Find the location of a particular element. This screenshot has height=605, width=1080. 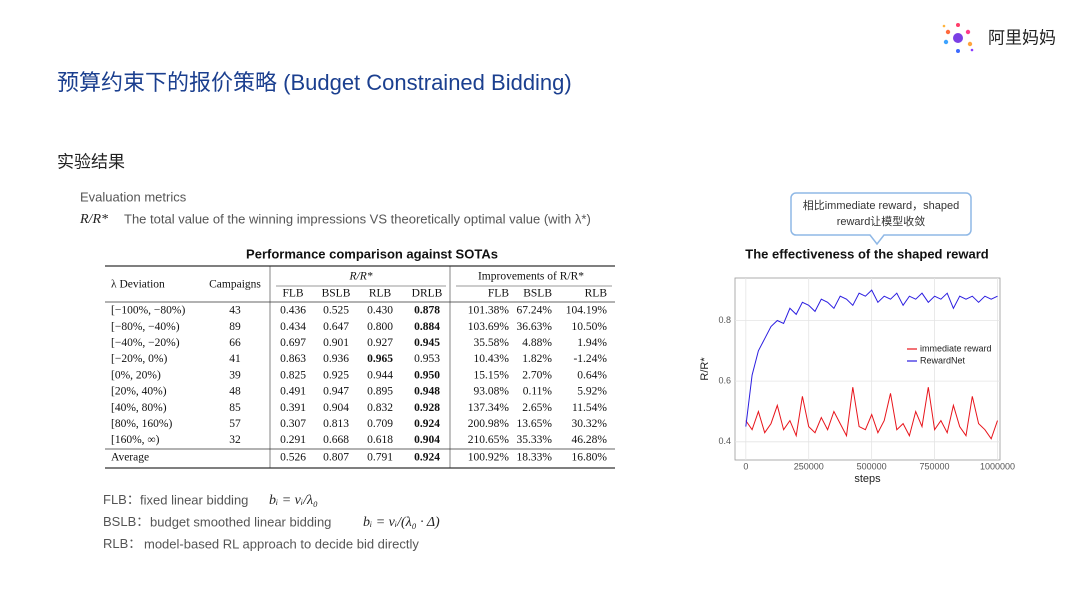

table-cell: 0.291 is located at coordinates (293, 440).